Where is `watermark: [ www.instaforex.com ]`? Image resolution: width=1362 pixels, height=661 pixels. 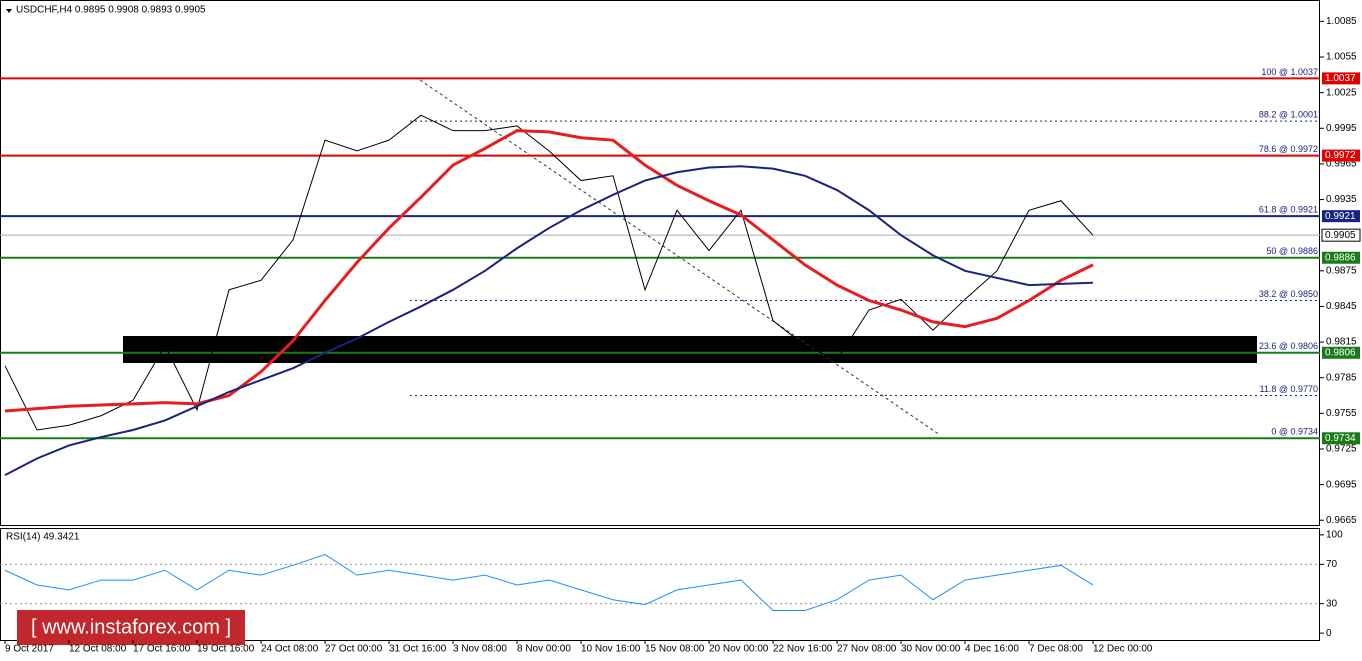
watermark: [ www.instaforex.com ] is located at coordinates (131, 627).